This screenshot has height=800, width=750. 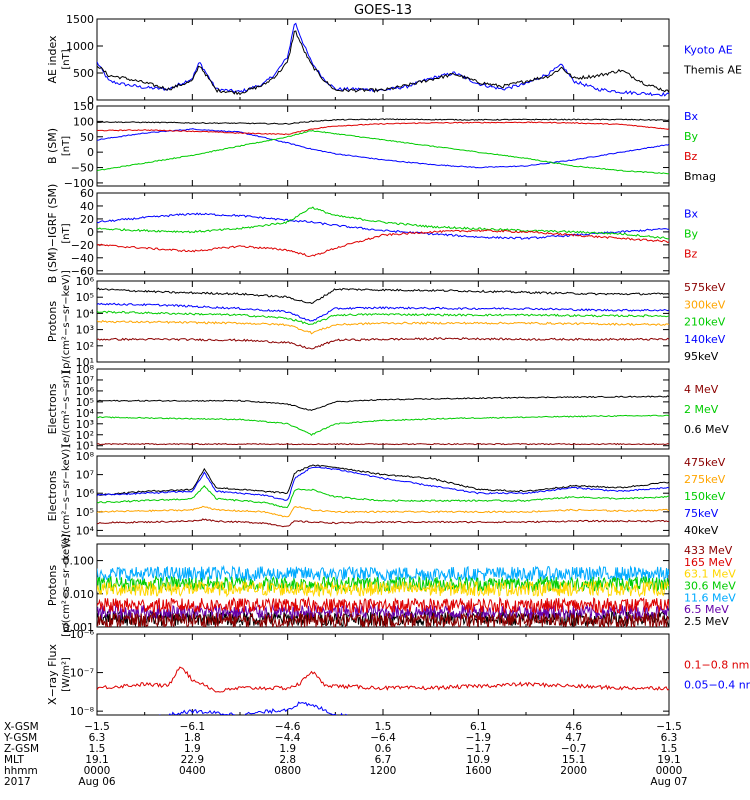 What do you see at coordinates (83, 121) in the screenshot?
I see `y-tick-label: 100` at bounding box center [83, 121].